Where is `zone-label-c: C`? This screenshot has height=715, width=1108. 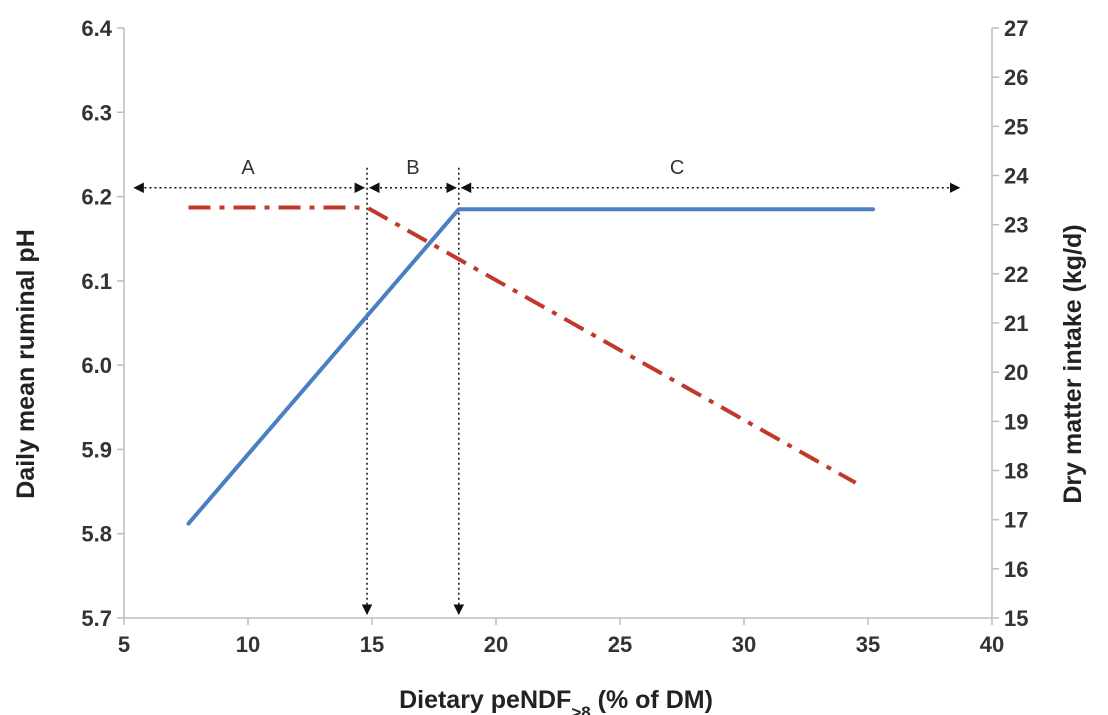
zone-label-c: C is located at coordinates (677, 168).